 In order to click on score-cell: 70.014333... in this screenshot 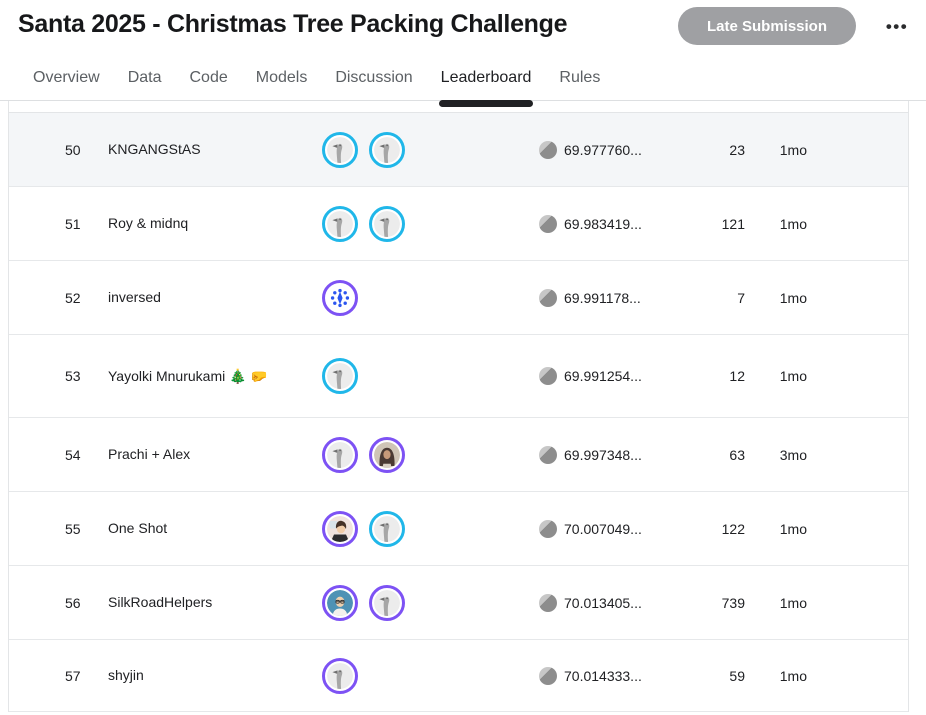, I will do `click(600, 675)`.